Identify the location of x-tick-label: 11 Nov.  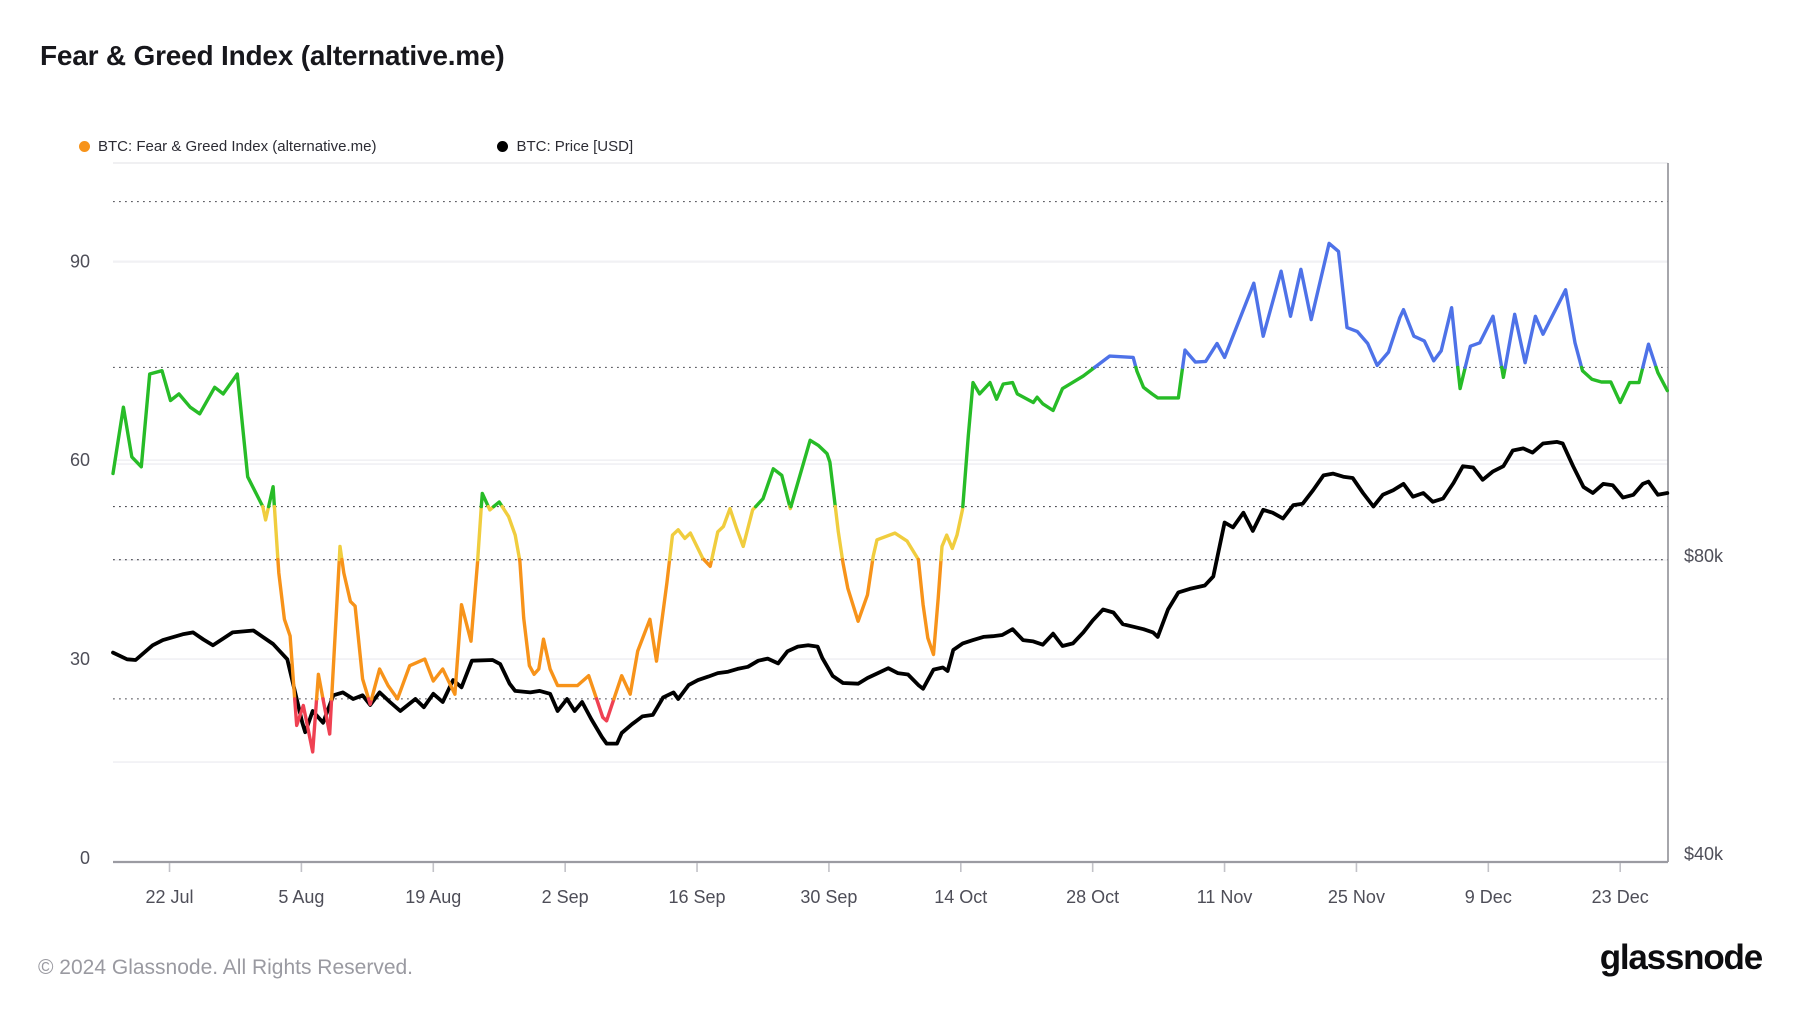
(1225, 897).